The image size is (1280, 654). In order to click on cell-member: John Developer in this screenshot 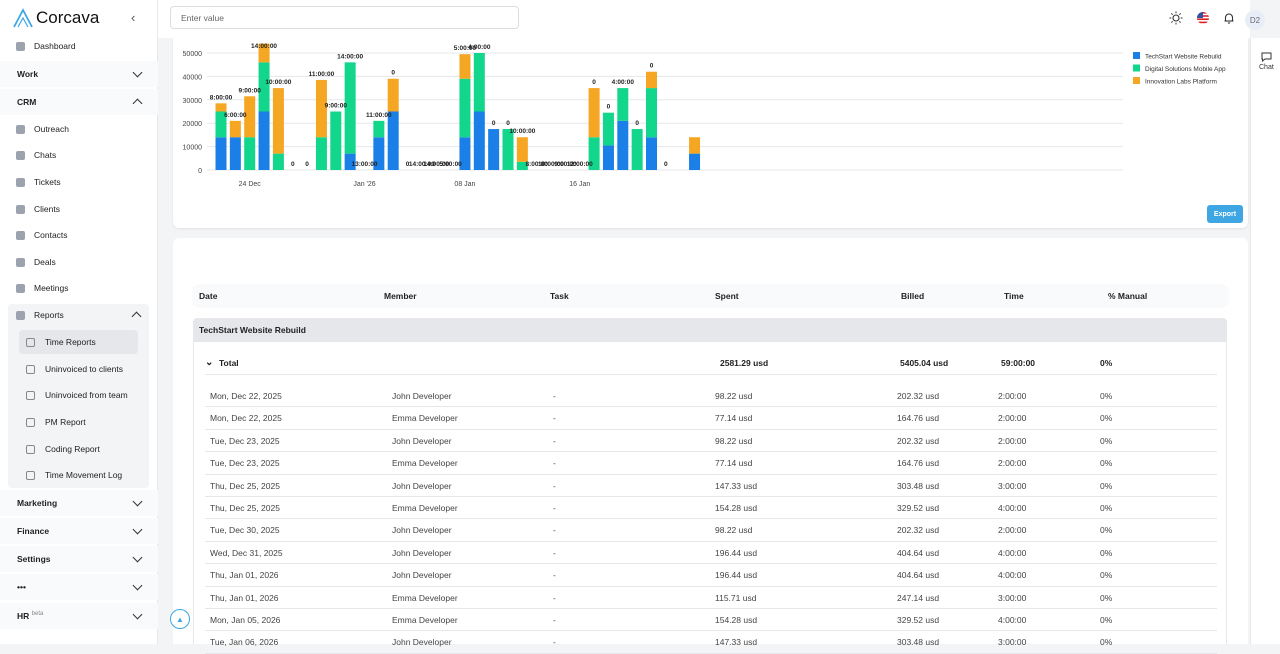, I will do `click(422, 642)`.